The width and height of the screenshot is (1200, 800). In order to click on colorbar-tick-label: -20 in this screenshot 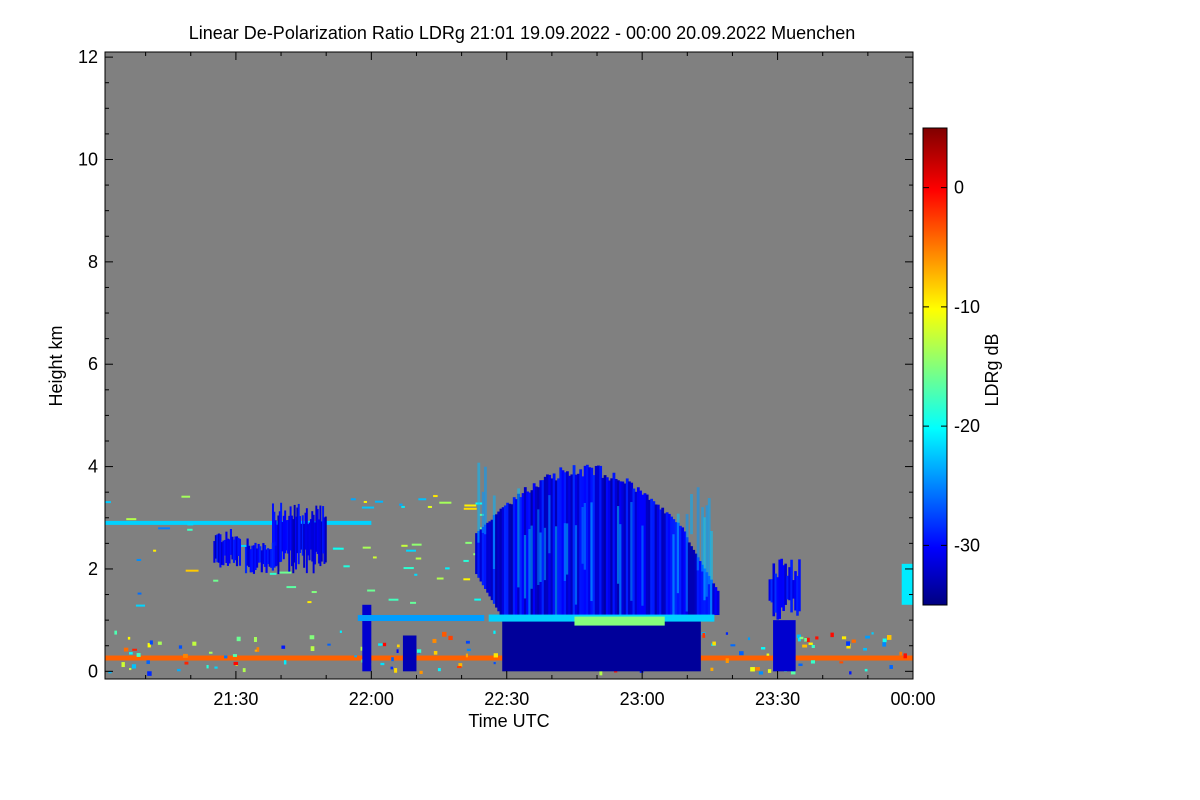, I will do `click(967, 426)`.